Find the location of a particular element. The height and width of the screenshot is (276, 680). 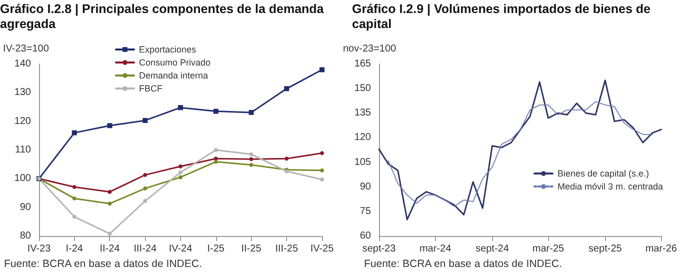

y-axis-title: IV-23=100 is located at coordinates (26, 49).